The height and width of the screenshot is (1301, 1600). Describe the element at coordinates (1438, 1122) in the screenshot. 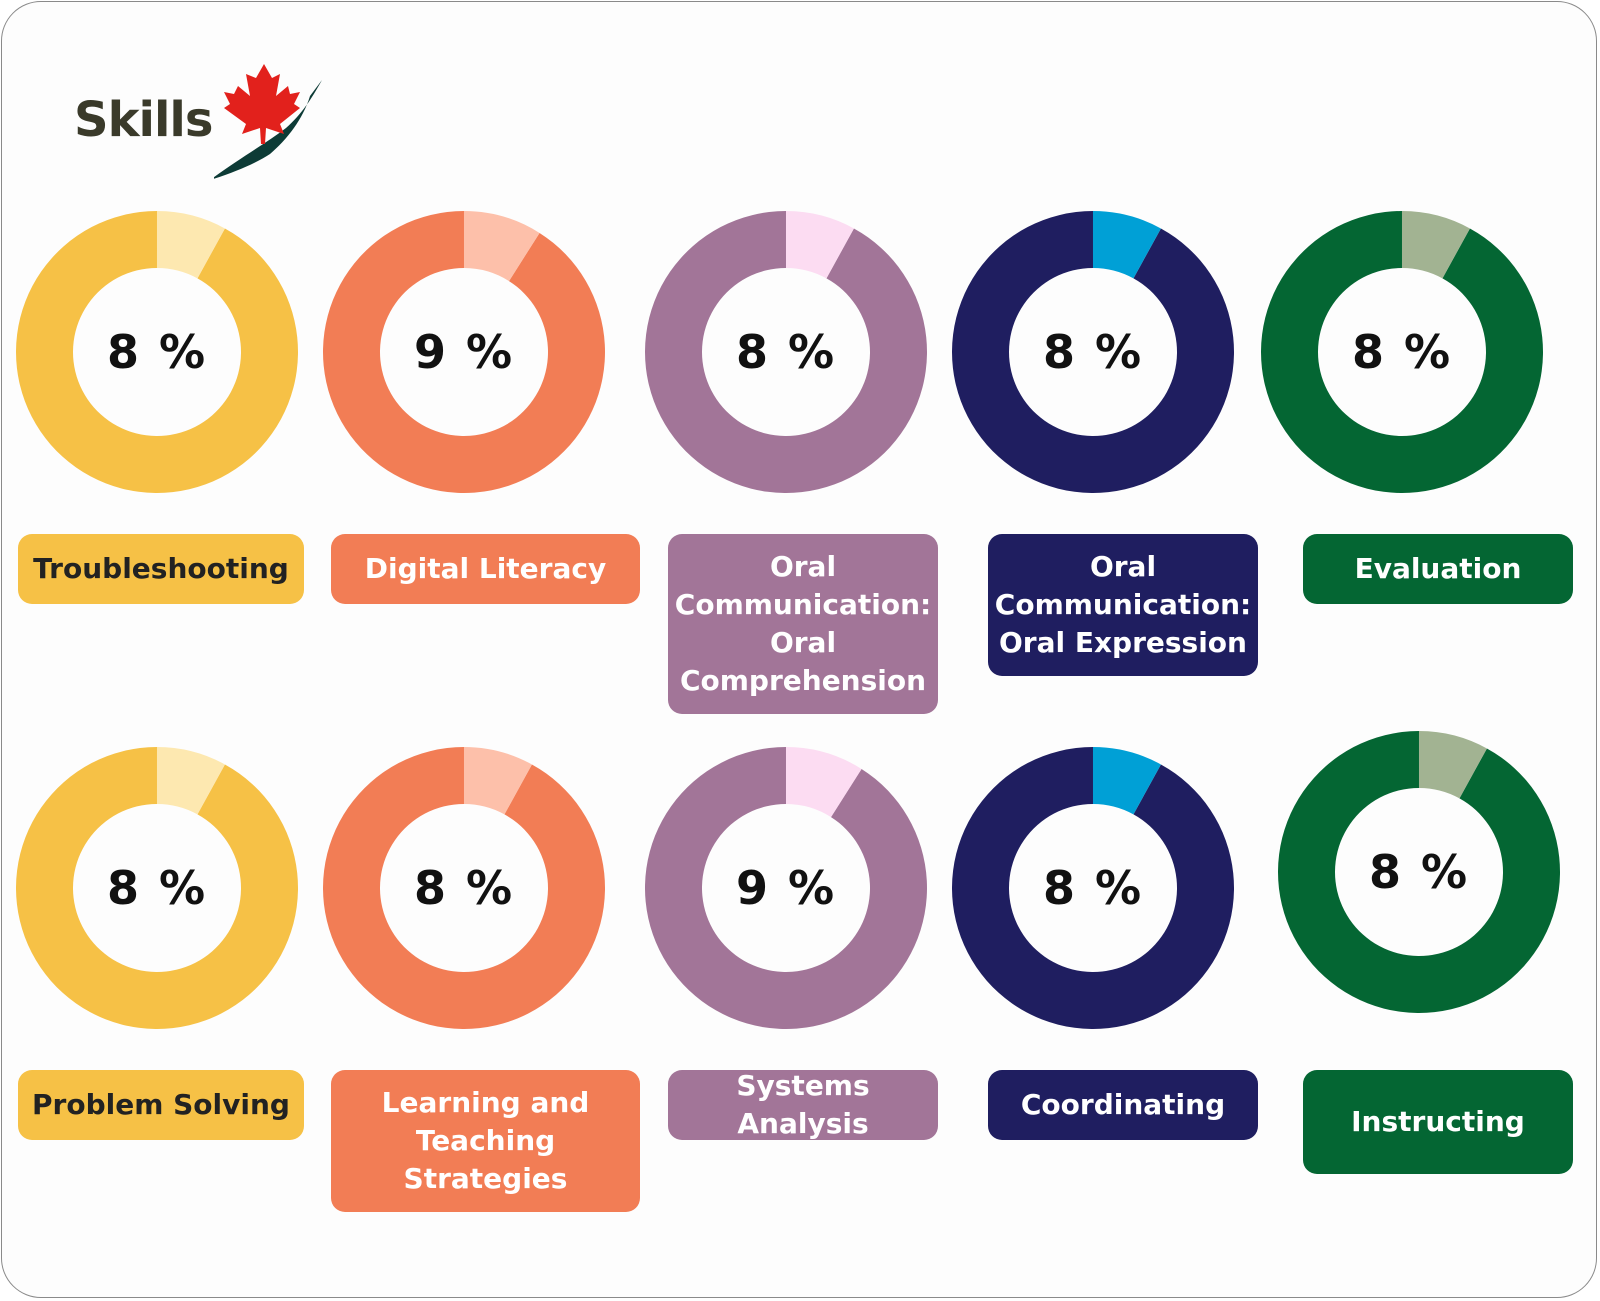

I see `skill-label: Instructing` at that location.